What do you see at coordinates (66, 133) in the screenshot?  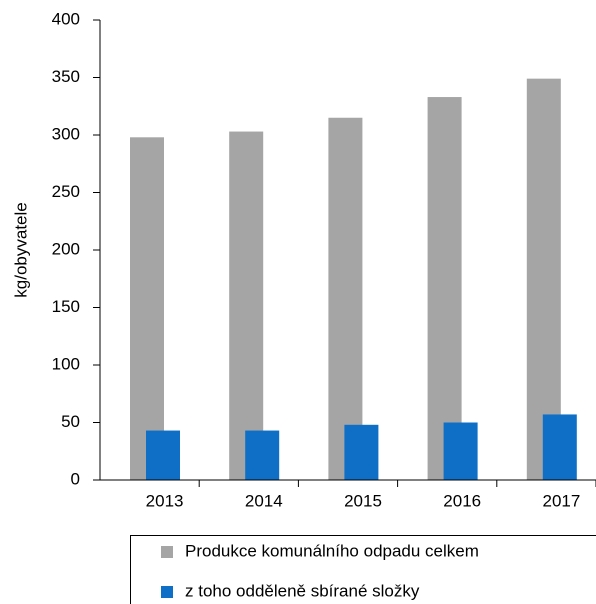 I see `y-tick-label: 300` at bounding box center [66, 133].